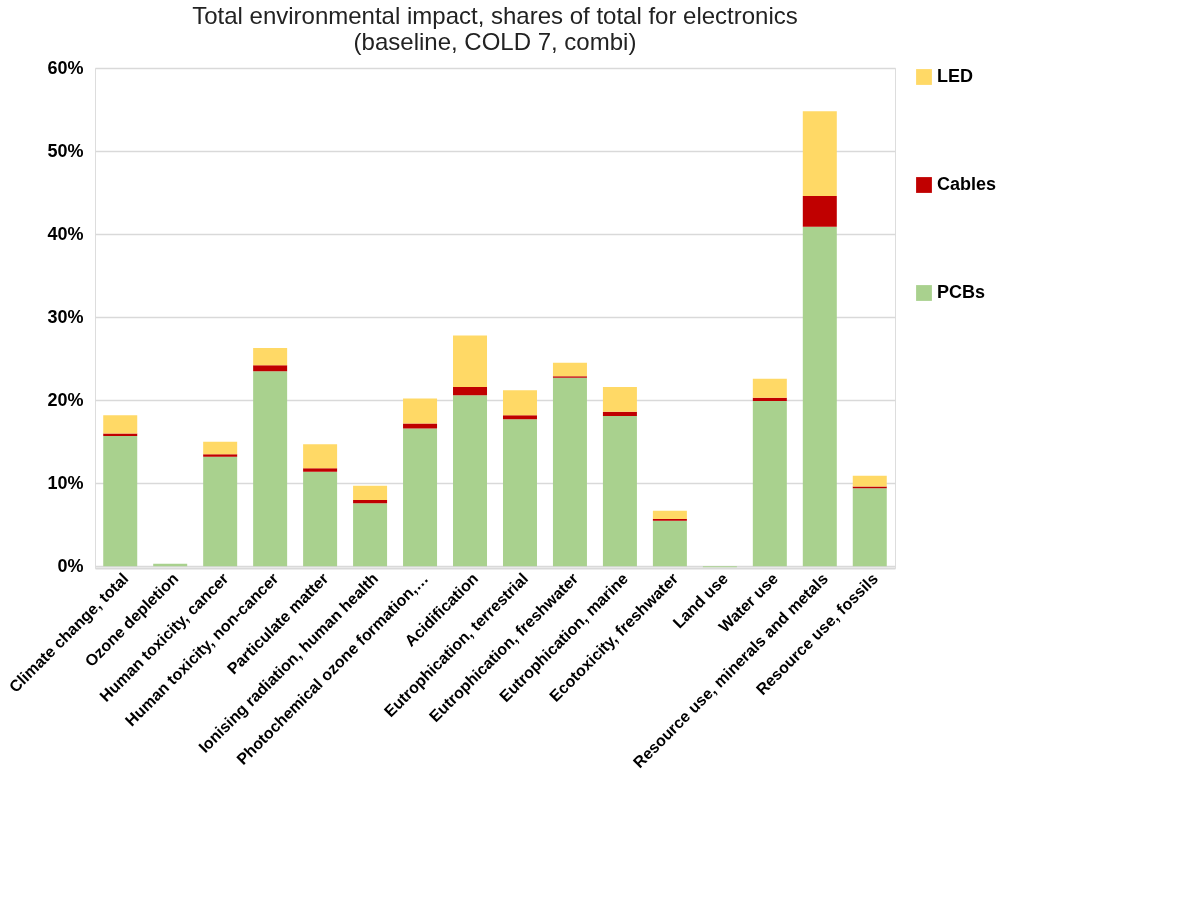 This screenshot has width=1204, height=910. What do you see at coordinates (70, 565) in the screenshot?
I see `y-tick-label: 0%` at bounding box center [70, 565].